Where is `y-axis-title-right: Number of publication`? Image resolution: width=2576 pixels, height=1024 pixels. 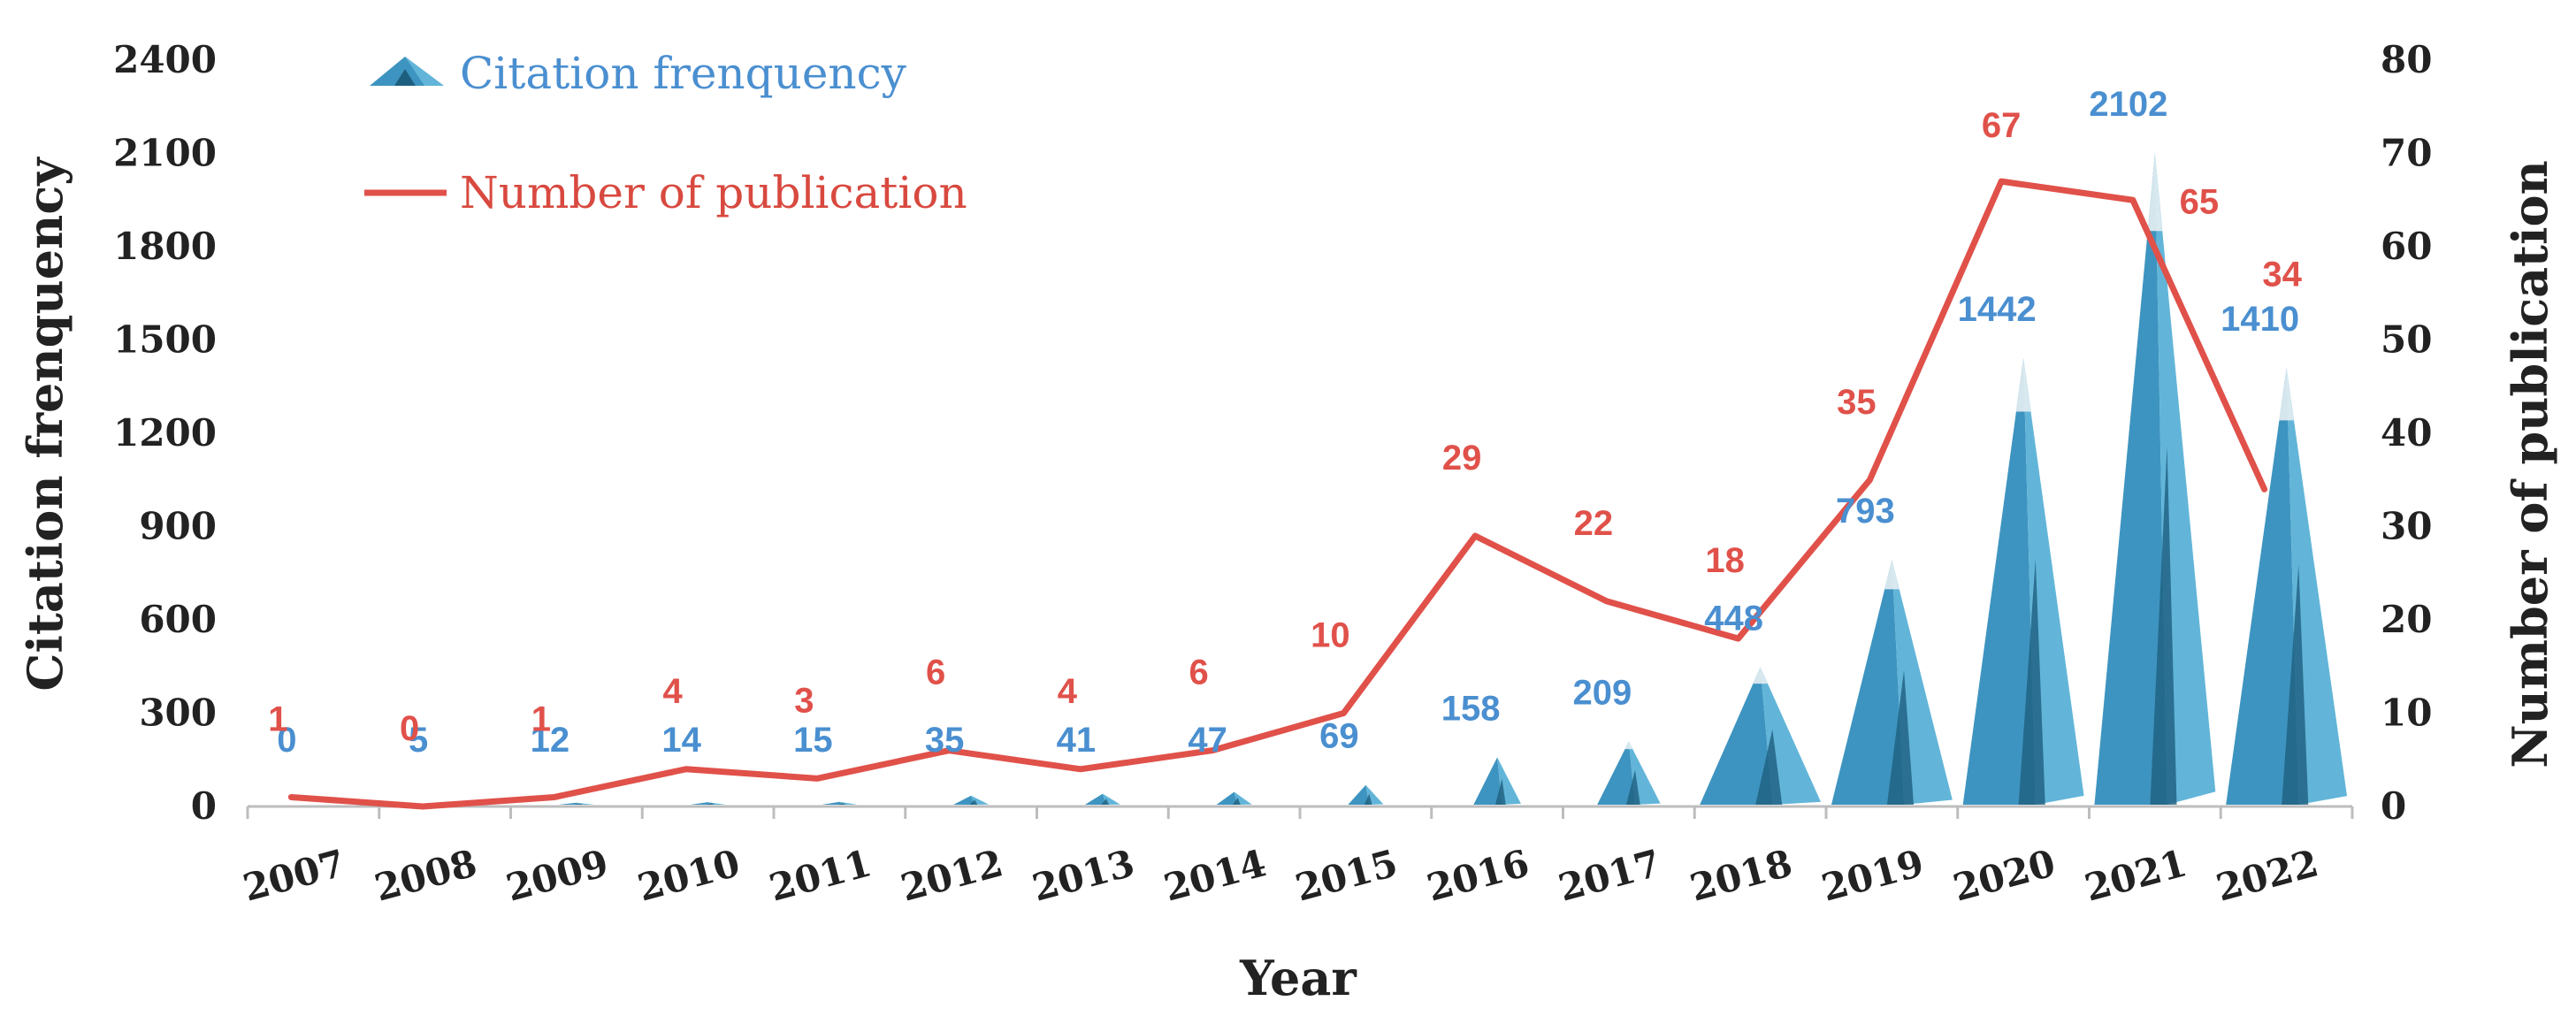
y-axis-title-right: Number of publication is located at coordinates (2530, 464).